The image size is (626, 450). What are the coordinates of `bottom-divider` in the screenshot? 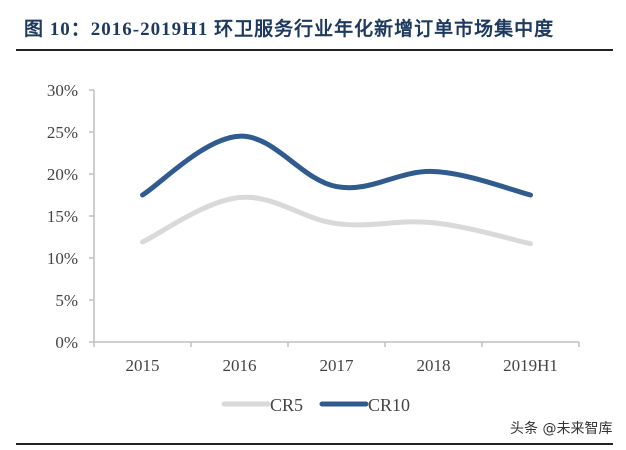 It's located at (314, 444).